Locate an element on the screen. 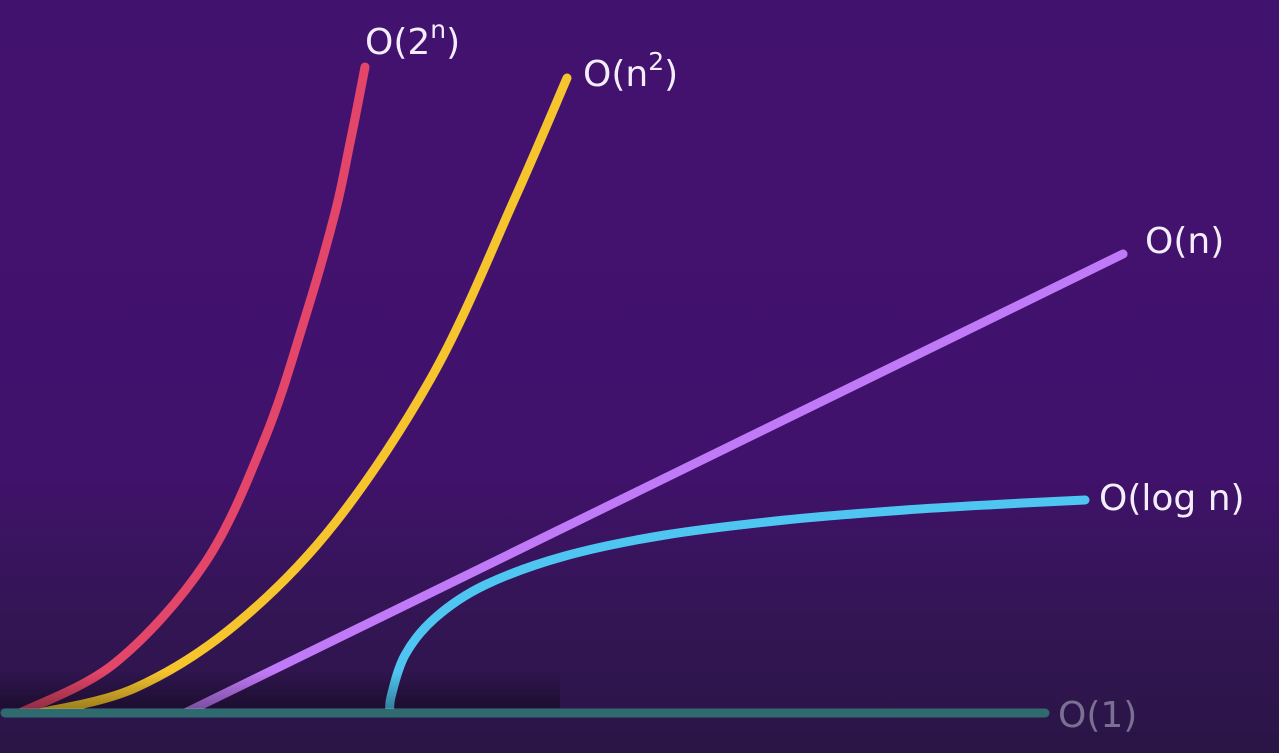 Image resolution: width=1279 pixels, height=753 pixels. bottom-fade is located at coordinates (280, 634).